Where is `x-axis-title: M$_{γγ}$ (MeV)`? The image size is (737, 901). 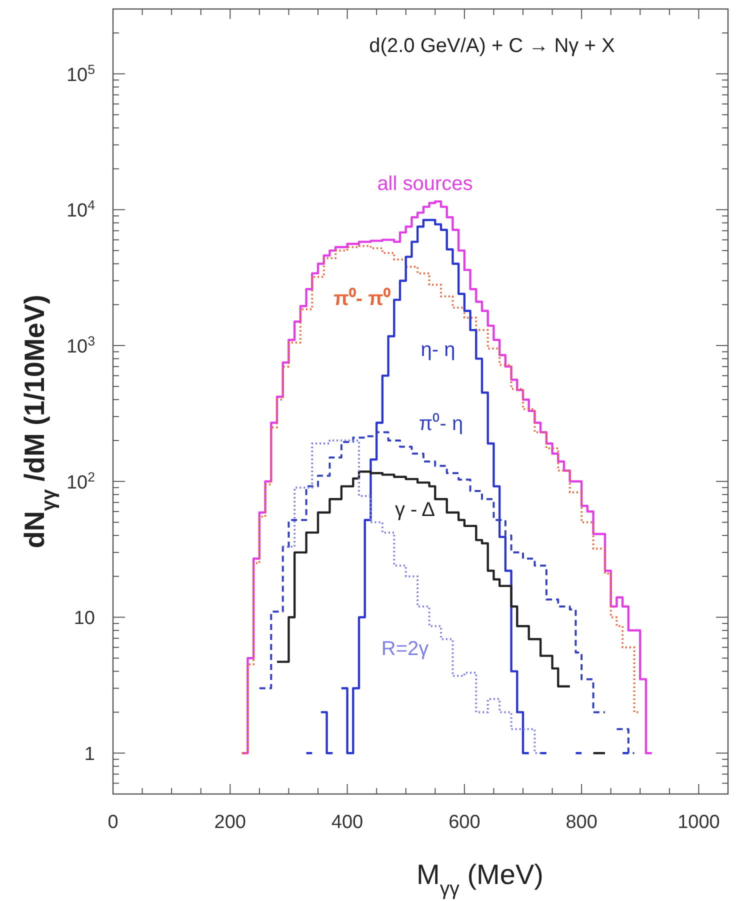 x-axis-title: M$_{γγ}$ (MeV) is located at coordinates (480, 879).